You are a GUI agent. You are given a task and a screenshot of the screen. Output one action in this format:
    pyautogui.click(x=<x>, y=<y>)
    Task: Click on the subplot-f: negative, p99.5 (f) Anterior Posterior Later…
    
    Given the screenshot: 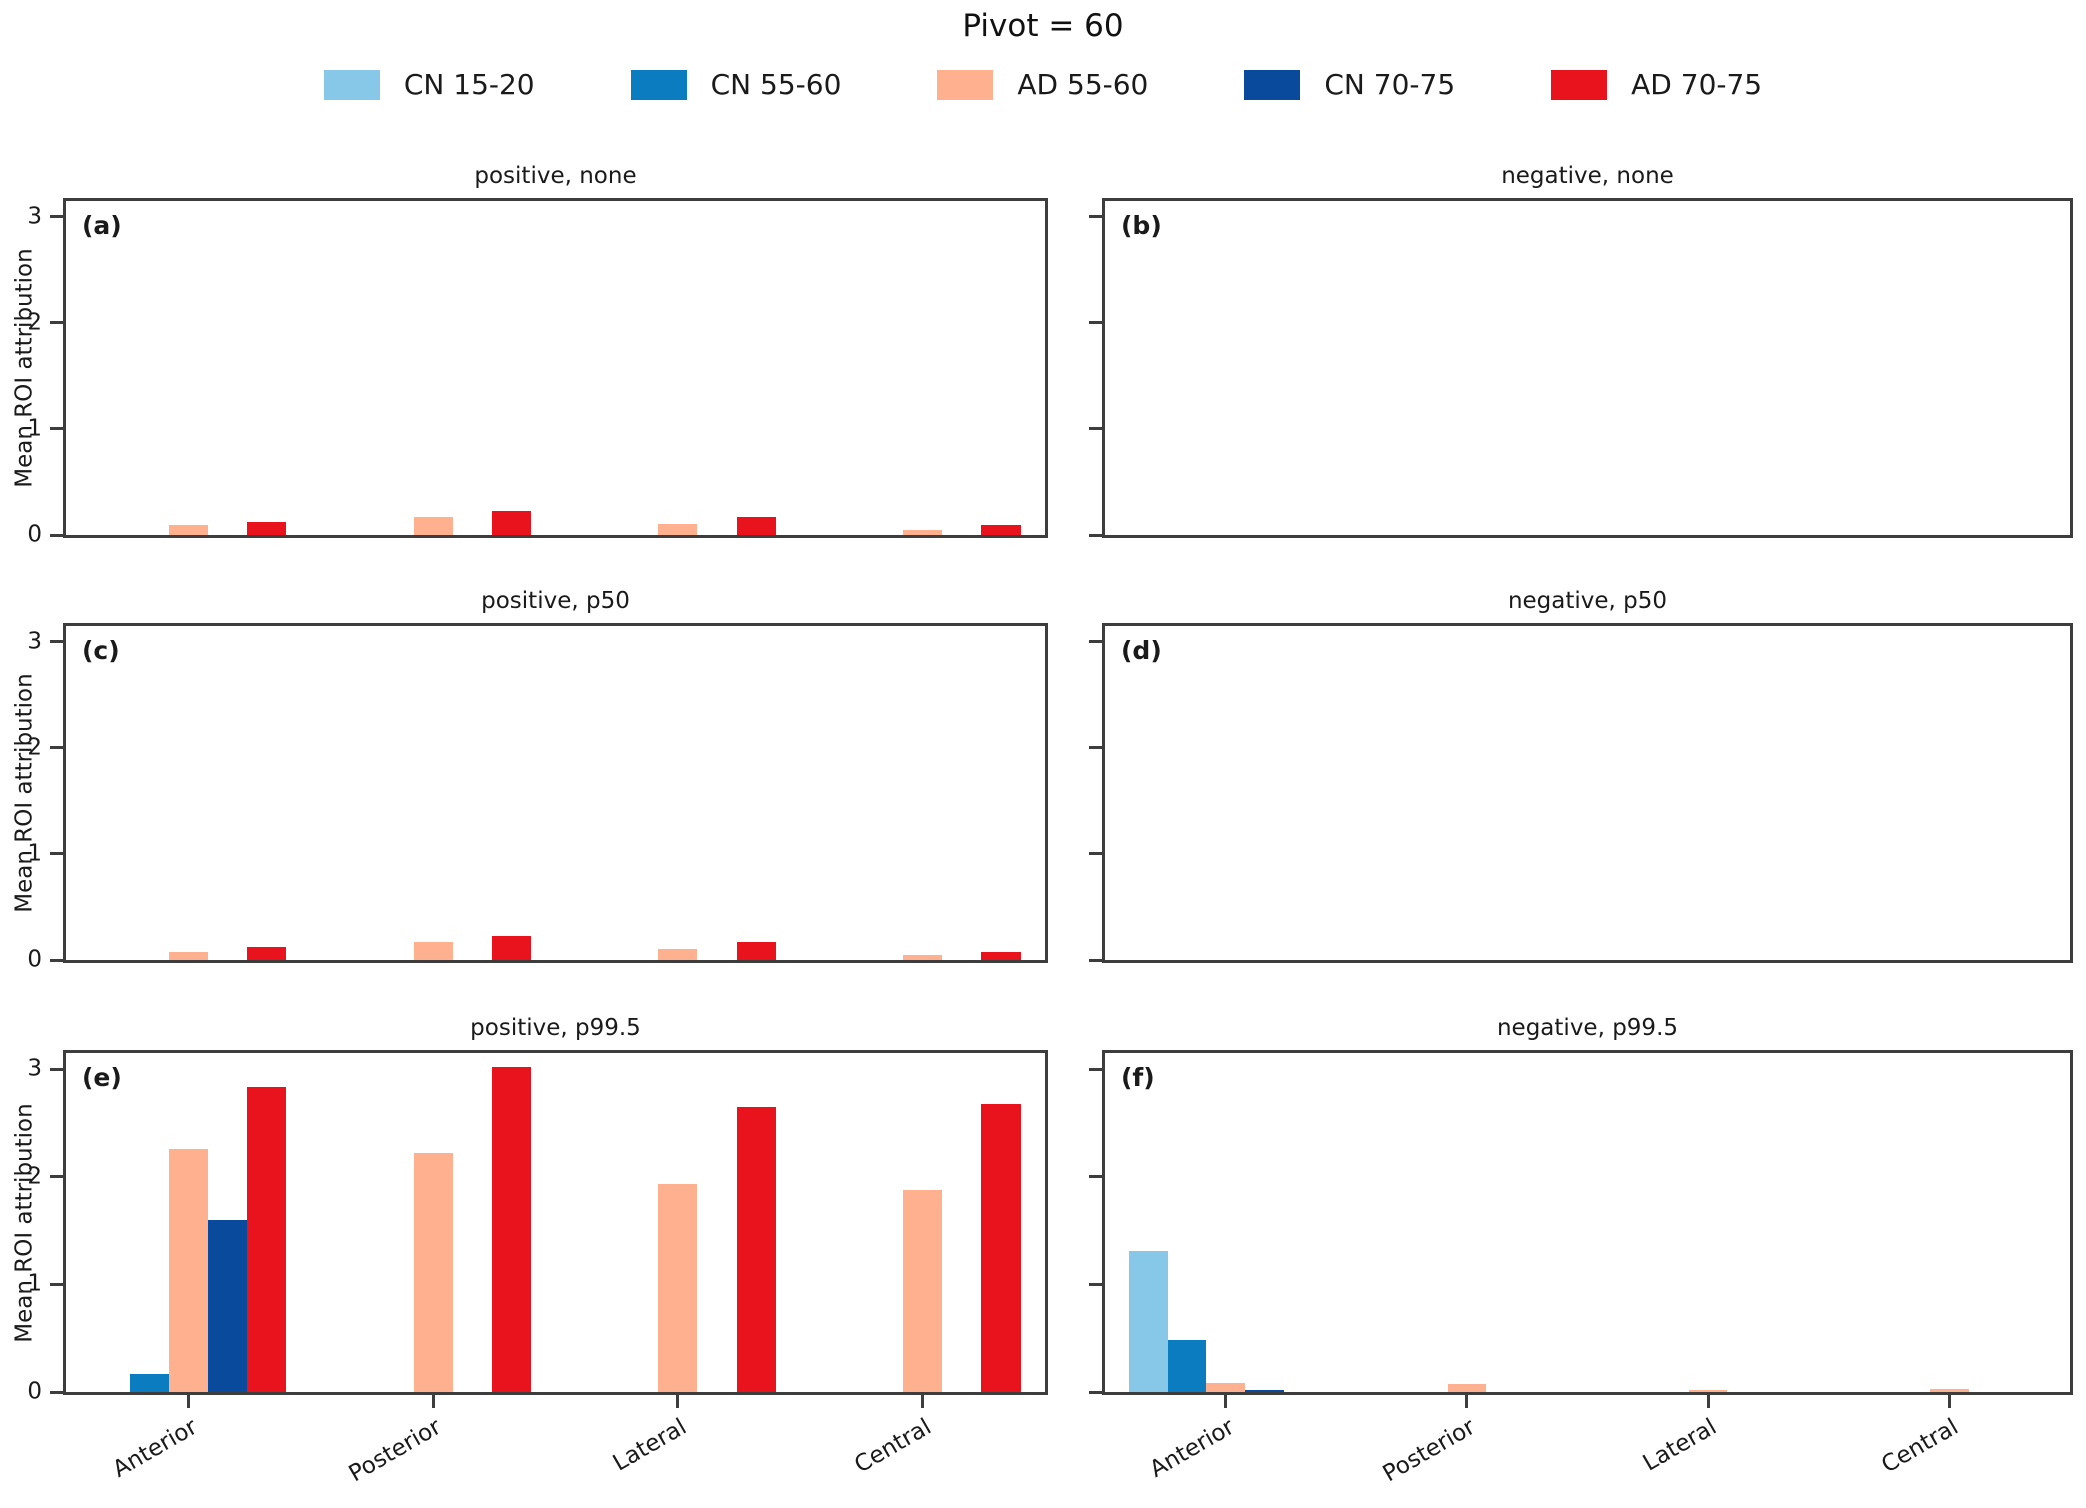 What is the action you would take?
    pyautogui.click(x=1581, y=1251)
    